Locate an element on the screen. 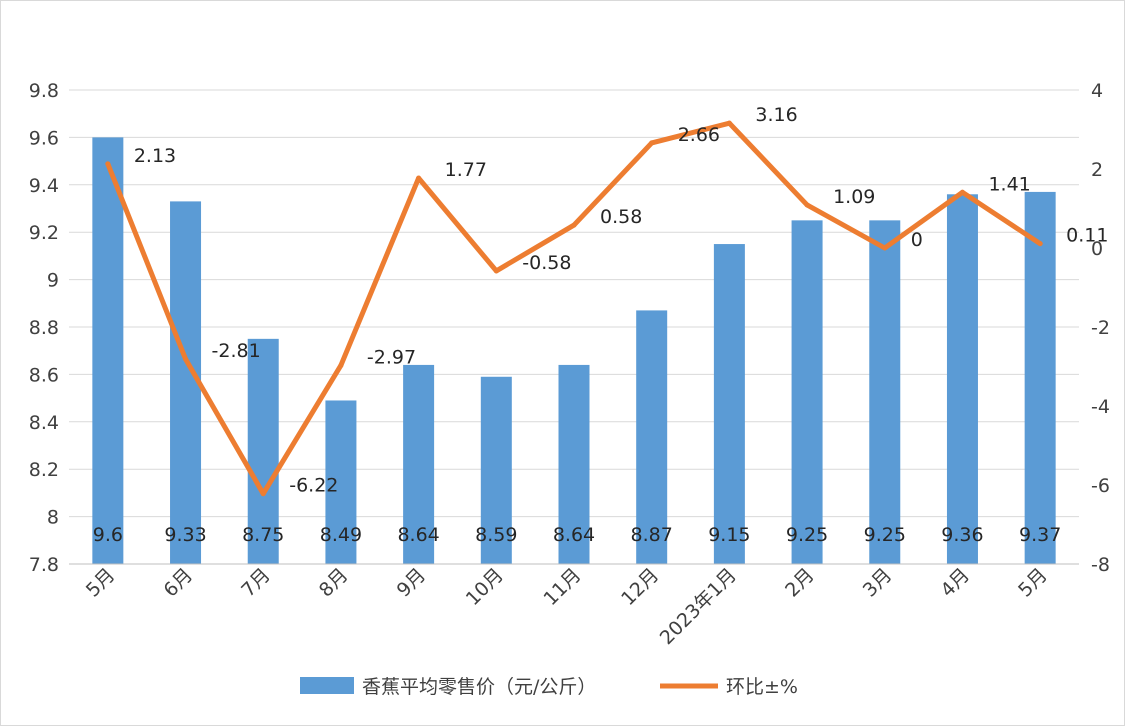 This screenshot has height=726, width=1125. y-left-tick-label: 8.8 is located at coordinates (44, 328).